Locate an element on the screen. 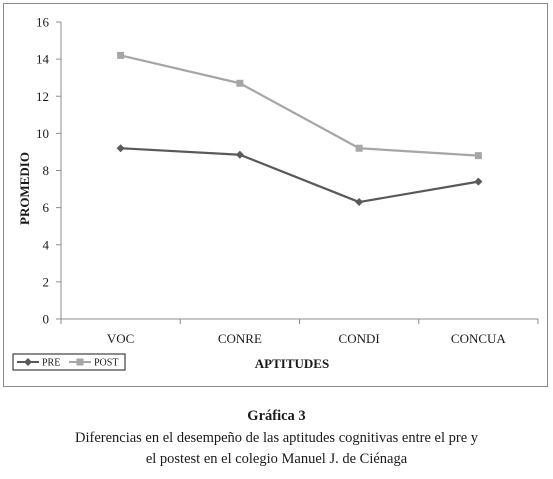 This screenshot has width=553, height=479. chart-legend: PRE POST is located at coordinates (69, 362).